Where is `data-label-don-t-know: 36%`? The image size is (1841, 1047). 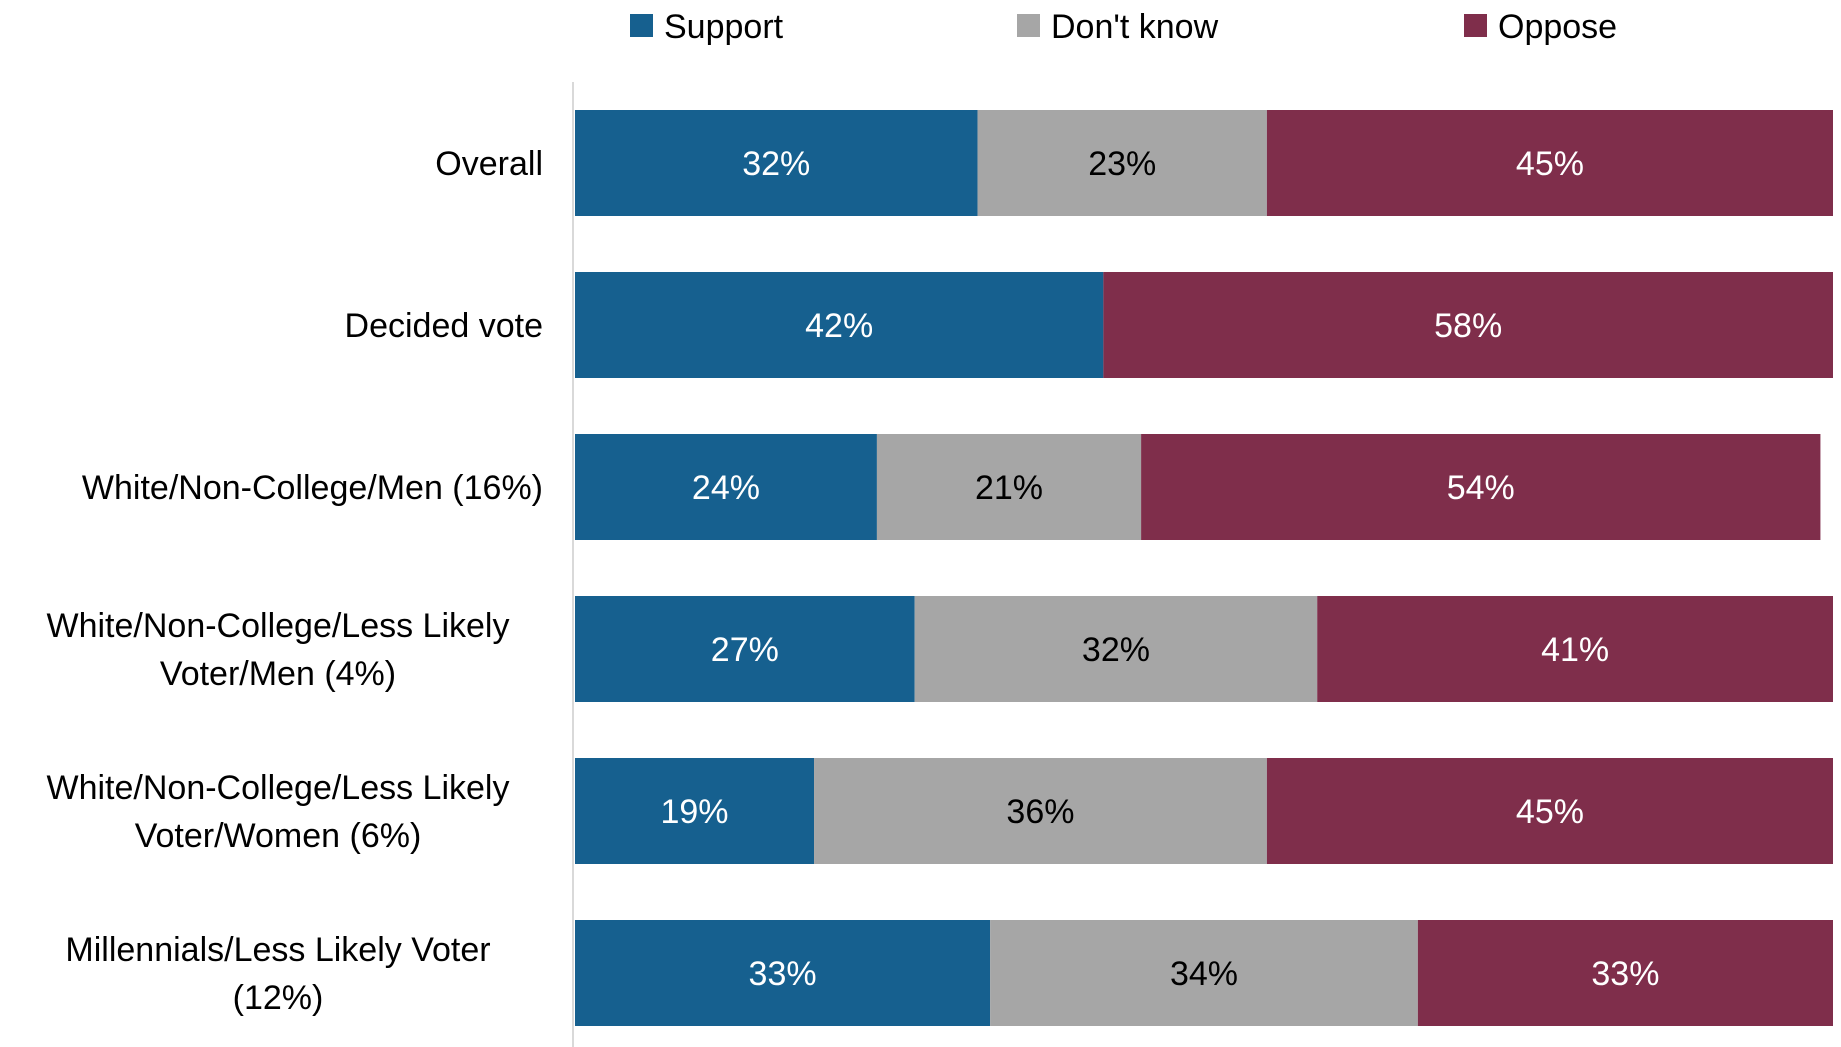 data-label-don-t-know: 36% is located at coordinates (1040, 812).